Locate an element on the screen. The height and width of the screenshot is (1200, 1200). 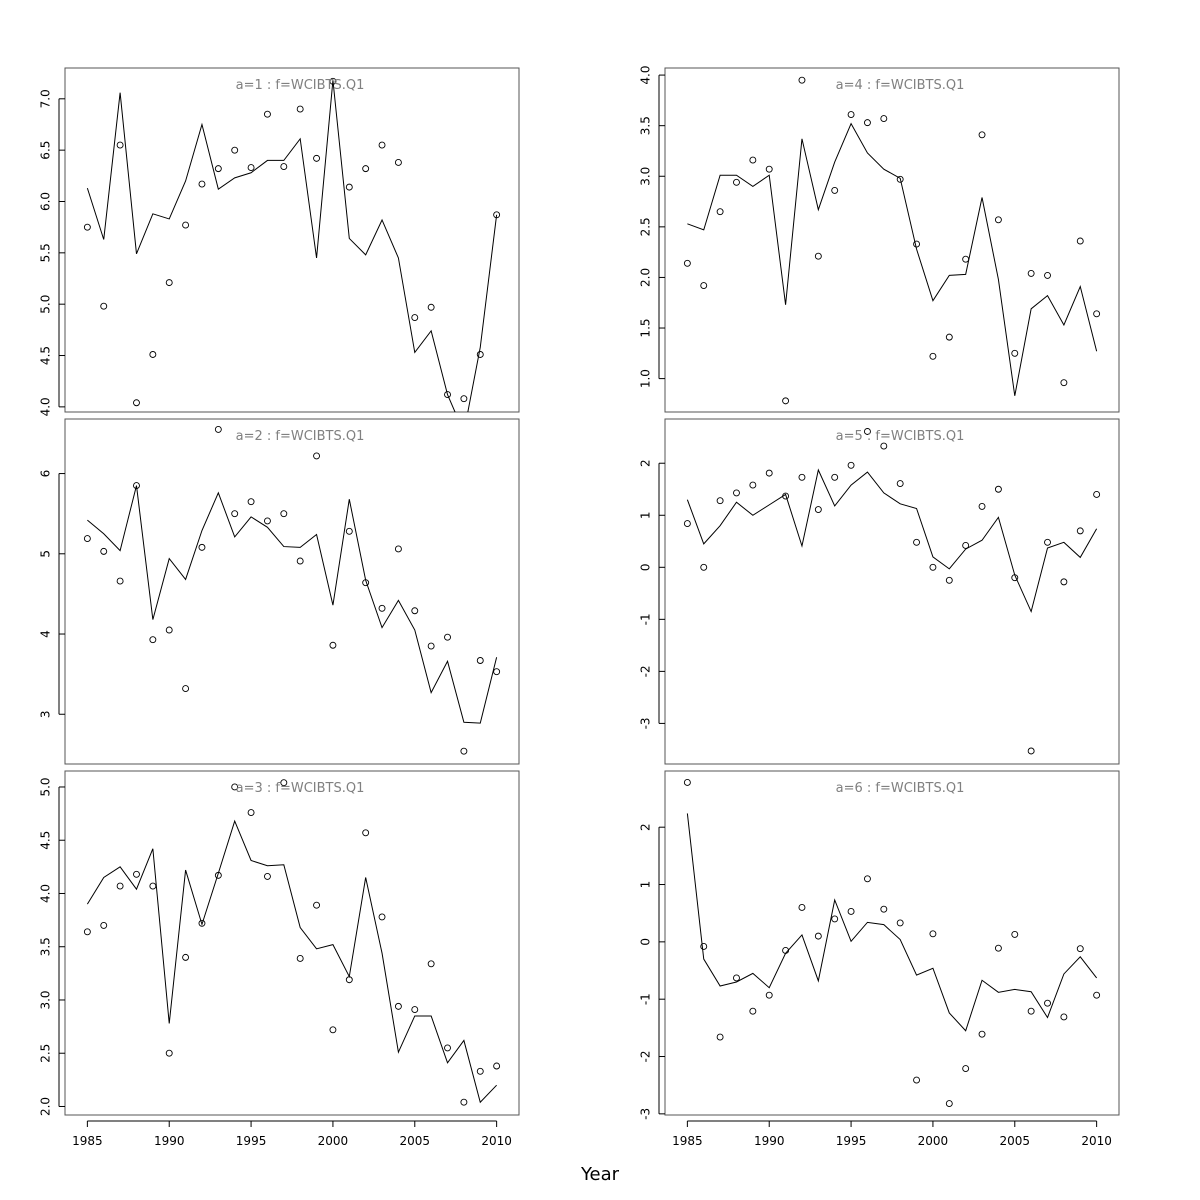
x-tick-label: 1985 is located at coordinates (687, 1141).